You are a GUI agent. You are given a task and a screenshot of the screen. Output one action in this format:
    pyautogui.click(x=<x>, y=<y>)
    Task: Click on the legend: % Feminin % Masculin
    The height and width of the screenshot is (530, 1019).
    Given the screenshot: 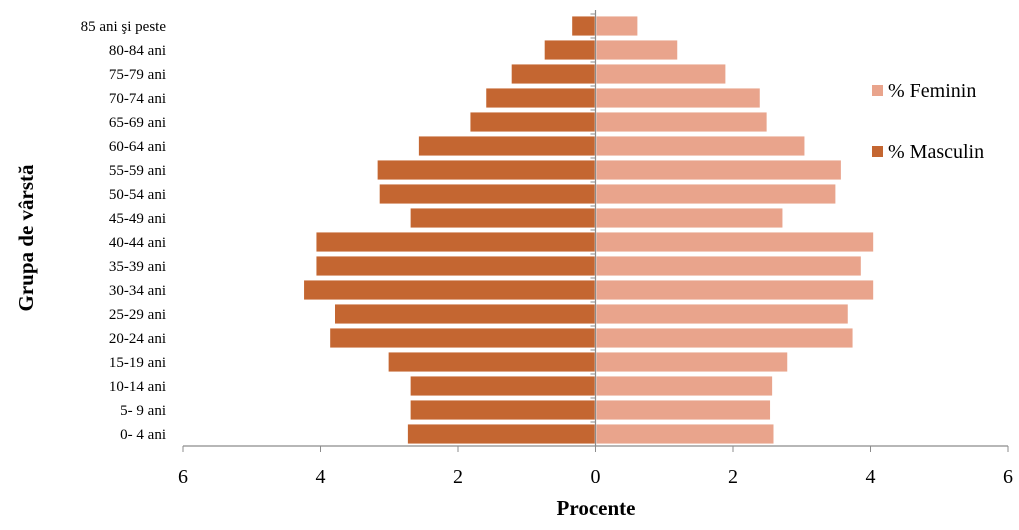 What is the action you would take?
    pyautogui.click(x=928, y=121)
    